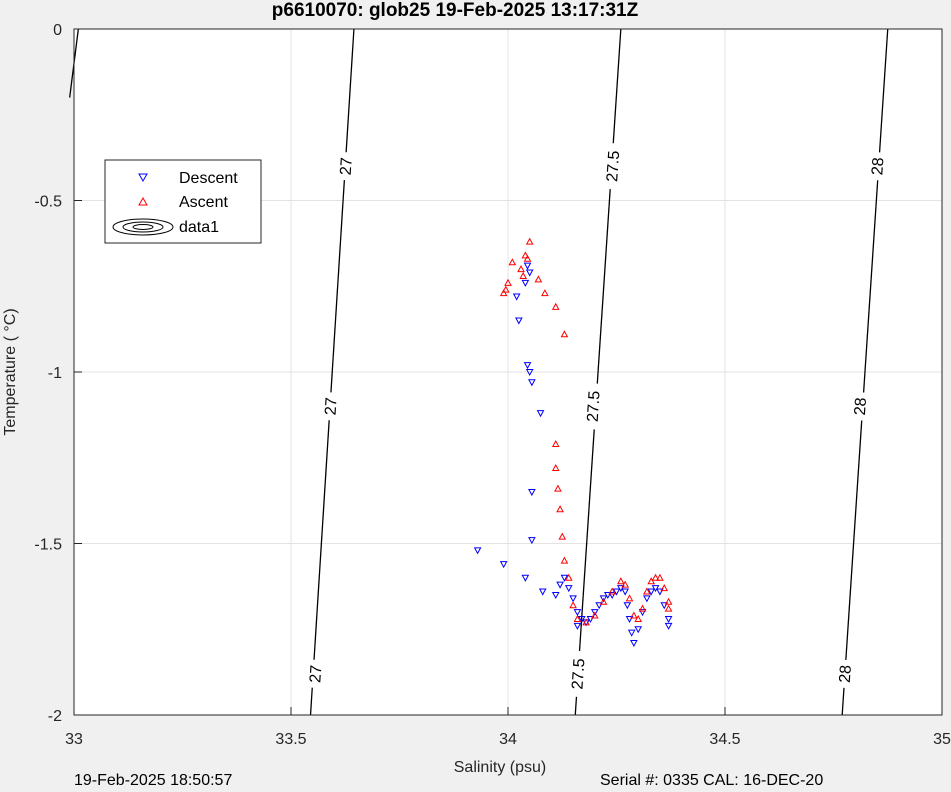  Describe the element at coordinates (208, 178) in the screenshot. I see `legend-label-descent: Descent` at that location.